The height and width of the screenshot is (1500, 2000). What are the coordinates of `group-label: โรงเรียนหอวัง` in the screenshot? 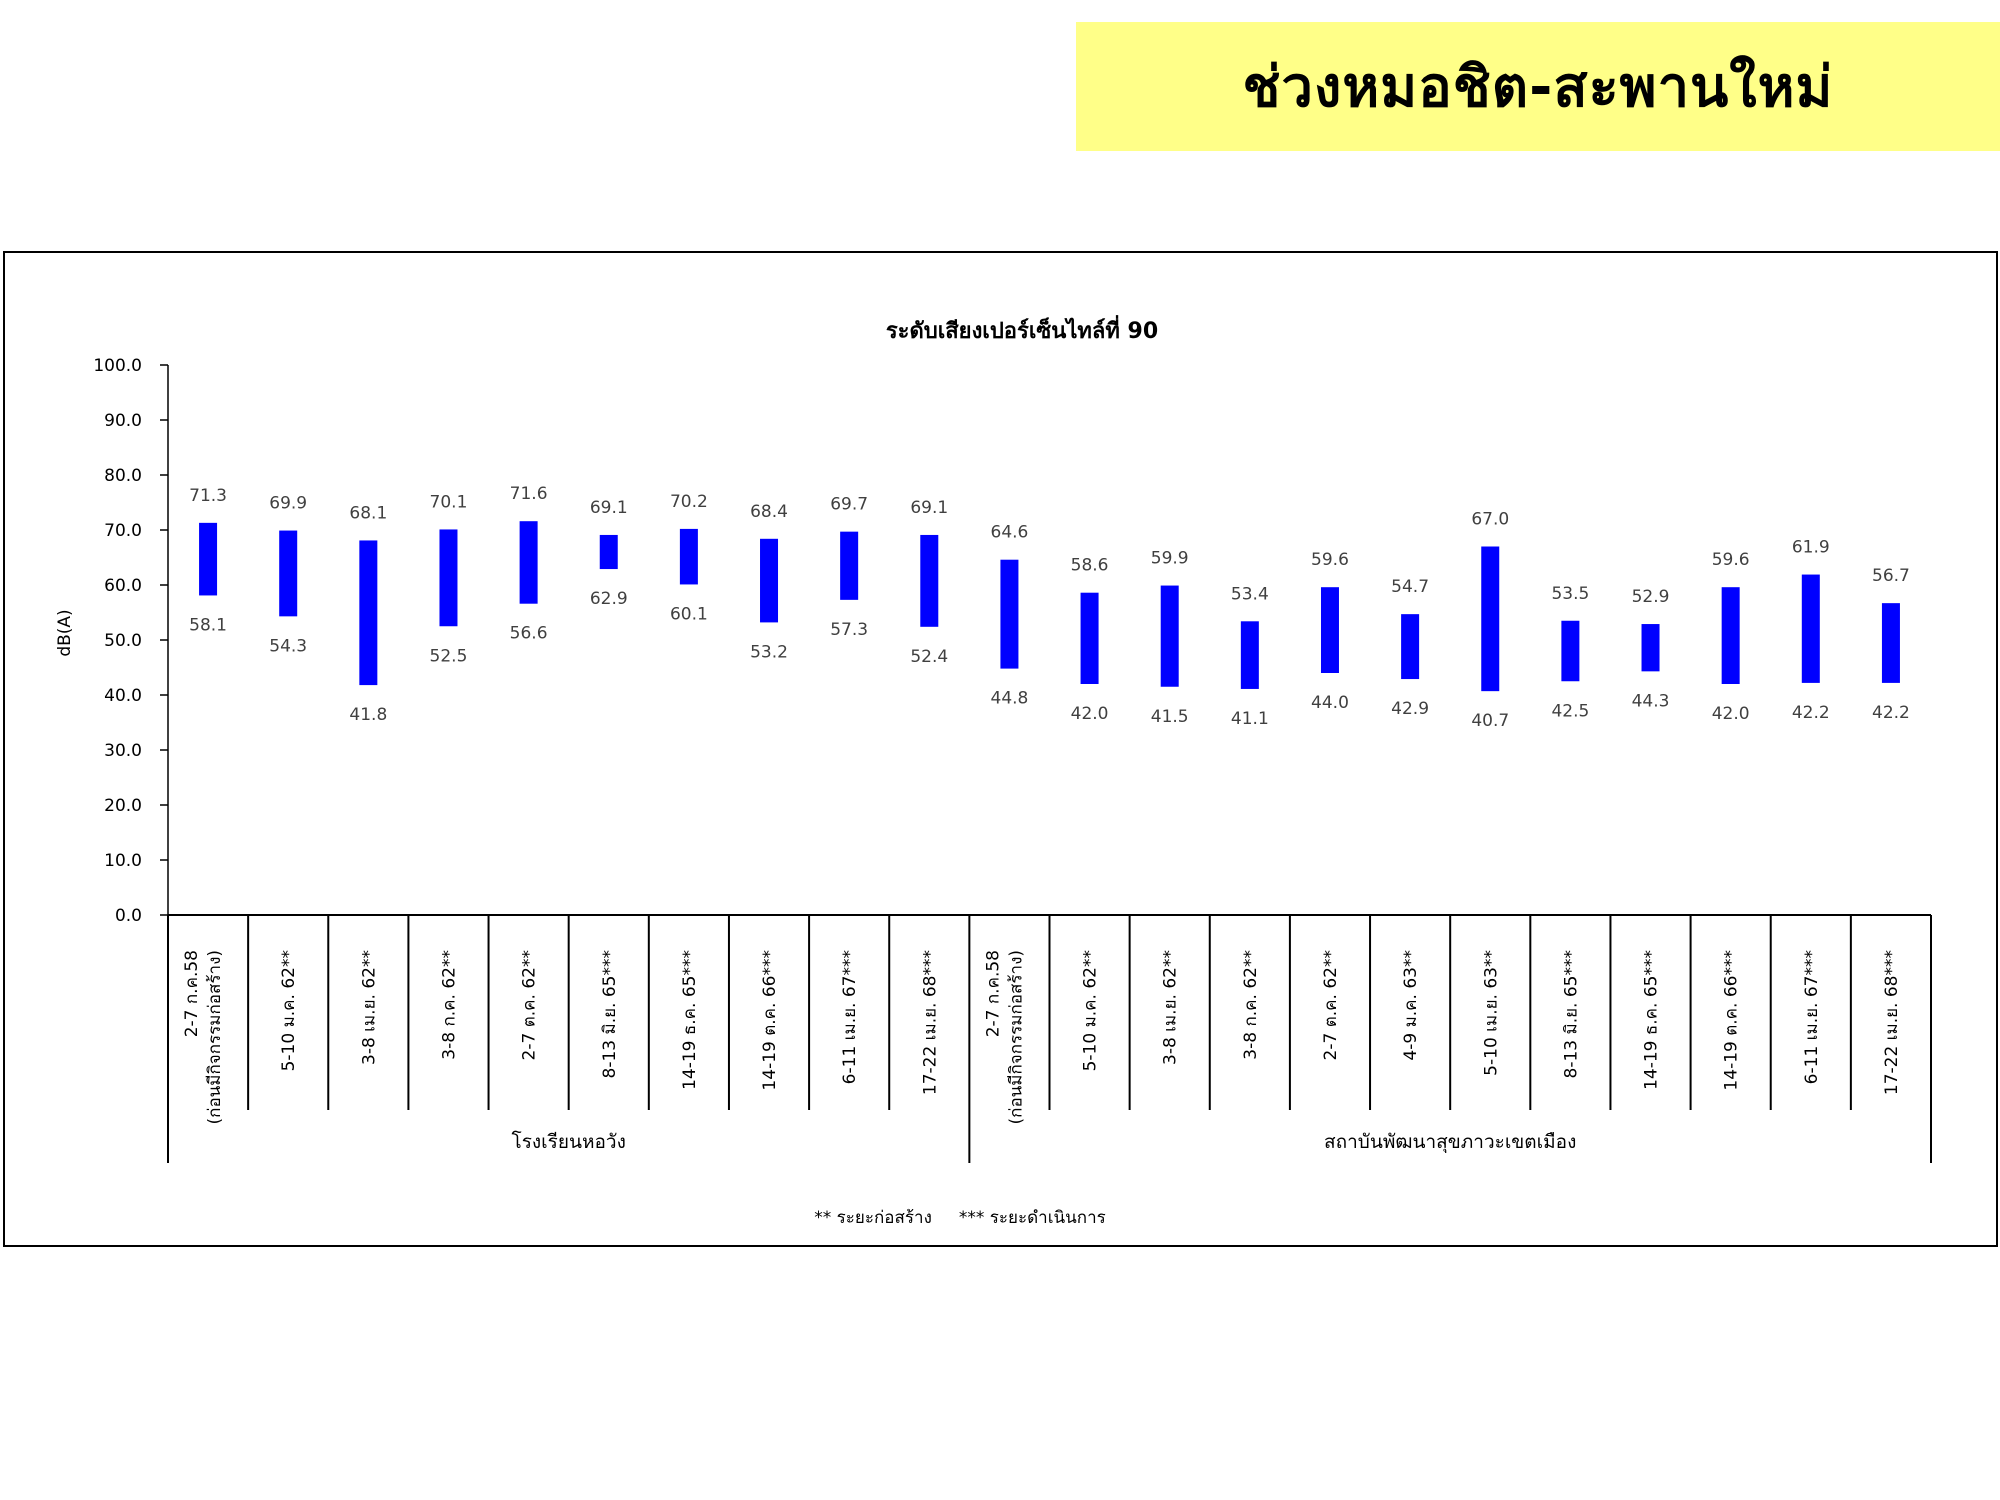 It's located at (568, 1141).